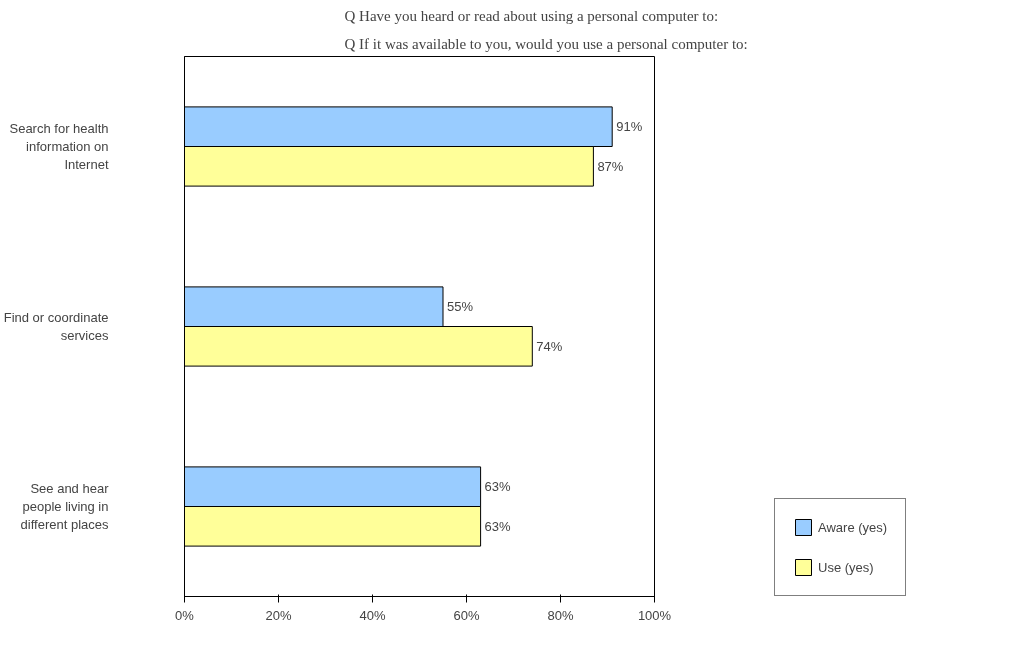 The height and width of the screenshot is (665, 1023). Describe the element at coordinates (853, 527) in the screenshot. I see `legend-label: Aware (yes)` at that location.